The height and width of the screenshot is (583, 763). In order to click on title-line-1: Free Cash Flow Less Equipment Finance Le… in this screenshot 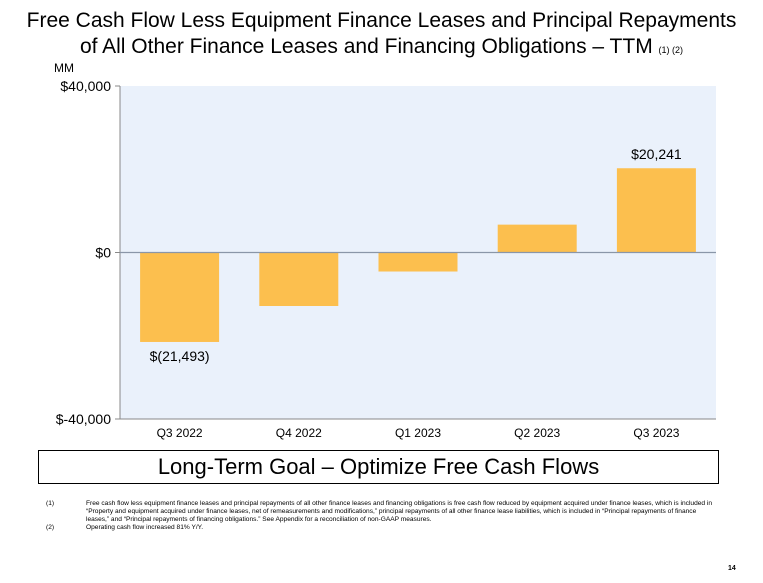, I will do `click(381, 20)`.